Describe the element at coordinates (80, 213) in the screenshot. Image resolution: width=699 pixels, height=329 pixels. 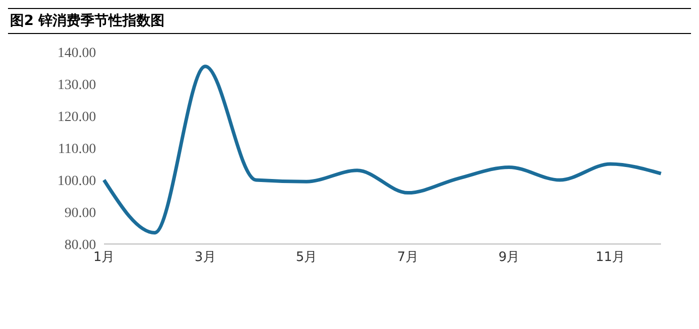
I see `y-tick-label: 90.00` at that location.